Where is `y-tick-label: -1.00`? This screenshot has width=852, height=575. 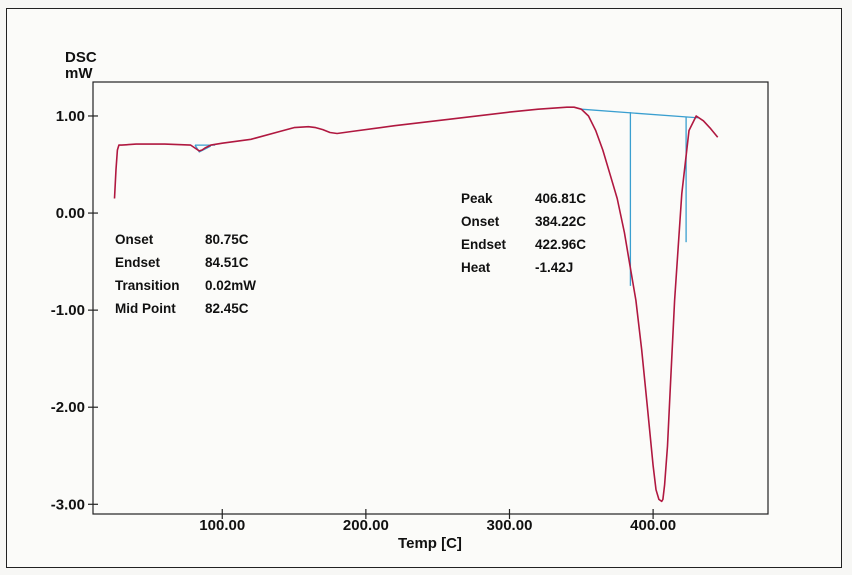
y-tick-label: -1.00 is located at coordinates (68, 310).